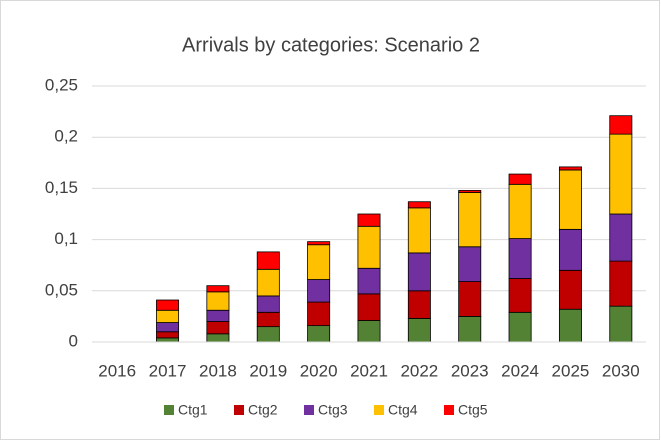 The image size is (661, 446). I want to click on y-tick-label: 0,25, so click(61, 84).